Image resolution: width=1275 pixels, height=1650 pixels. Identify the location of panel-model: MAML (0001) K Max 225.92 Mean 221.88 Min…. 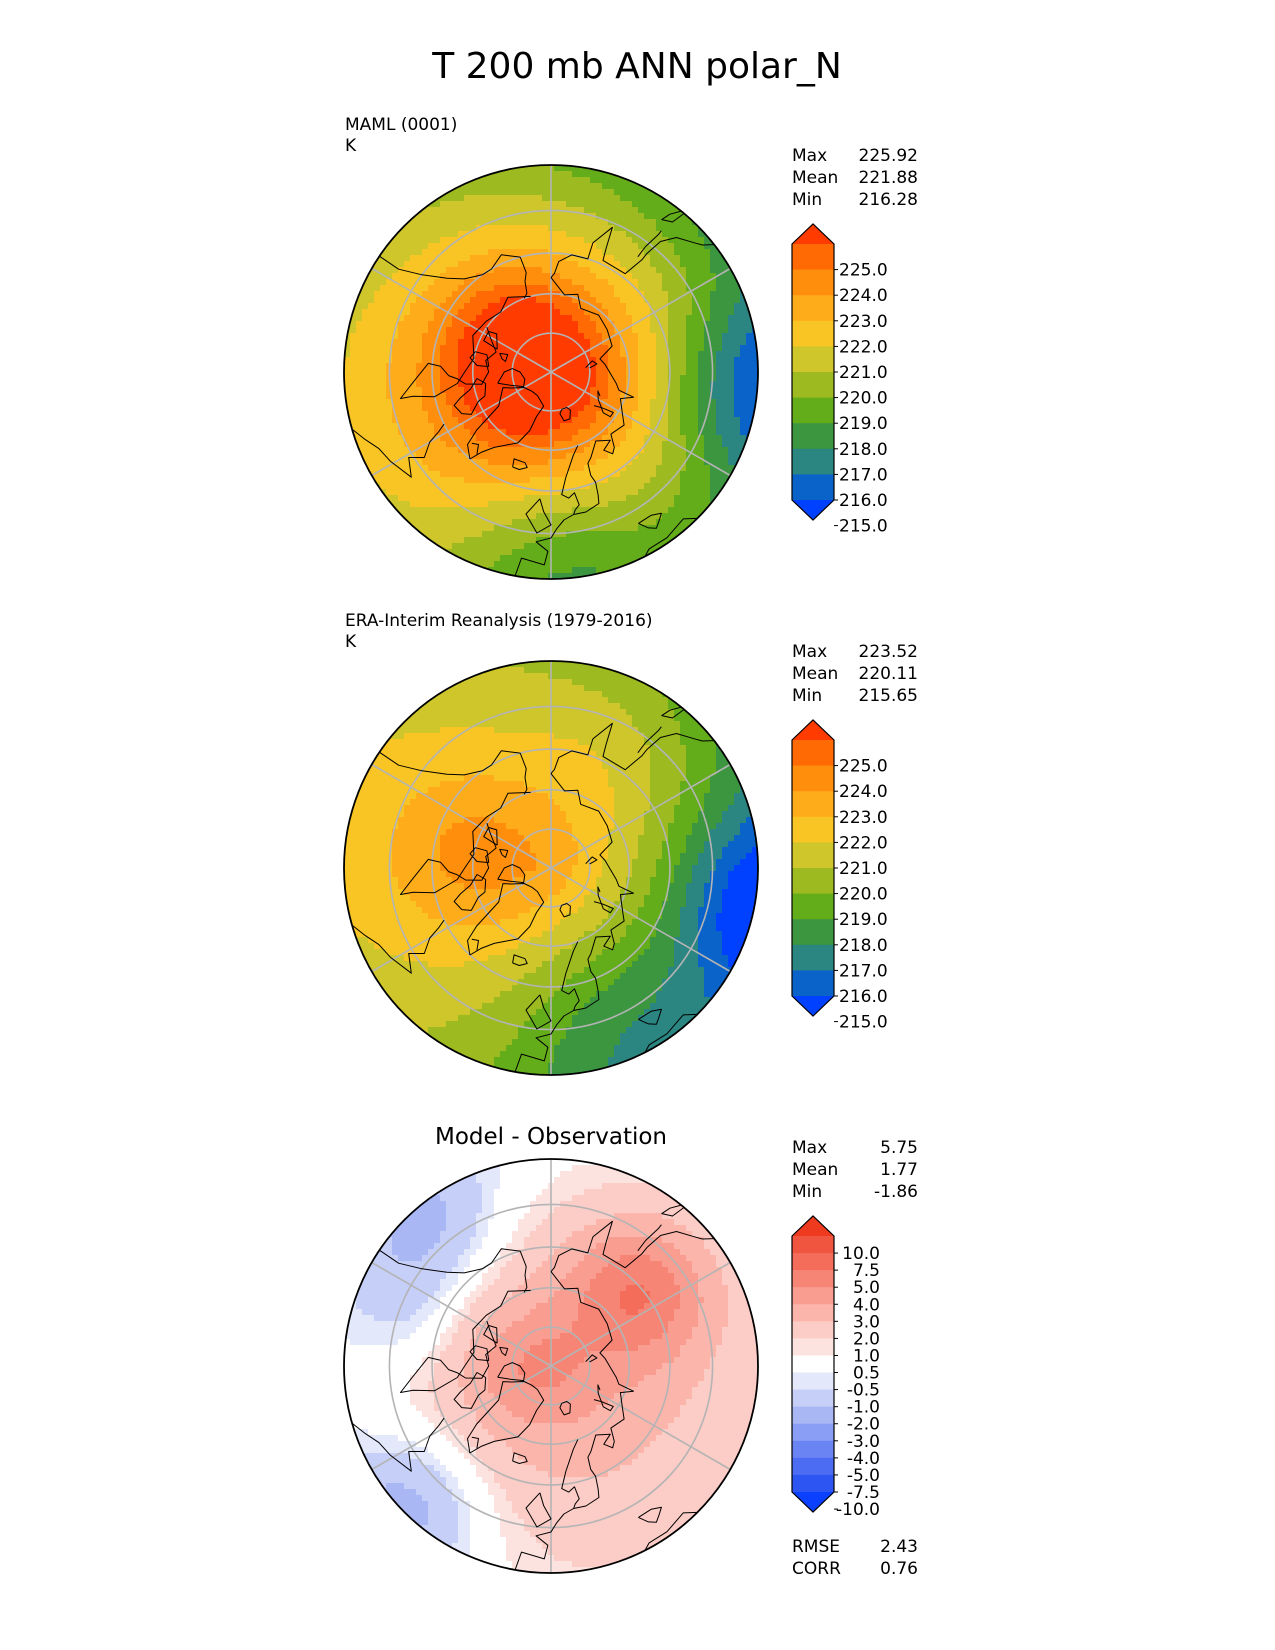
(630, 347).